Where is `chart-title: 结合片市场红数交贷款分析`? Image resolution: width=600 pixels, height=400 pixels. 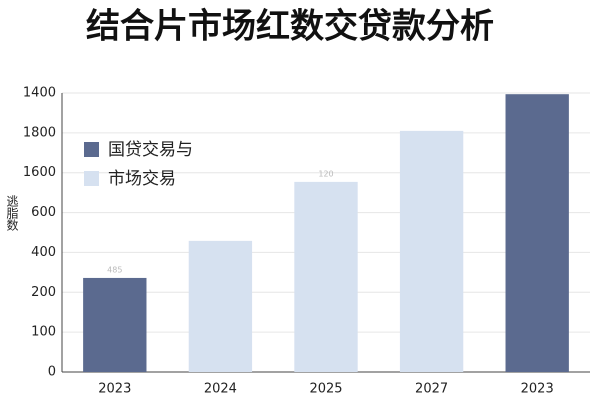 chart-title: 结合片市场红数交贷款分析 is located at coordinates (290, 27).